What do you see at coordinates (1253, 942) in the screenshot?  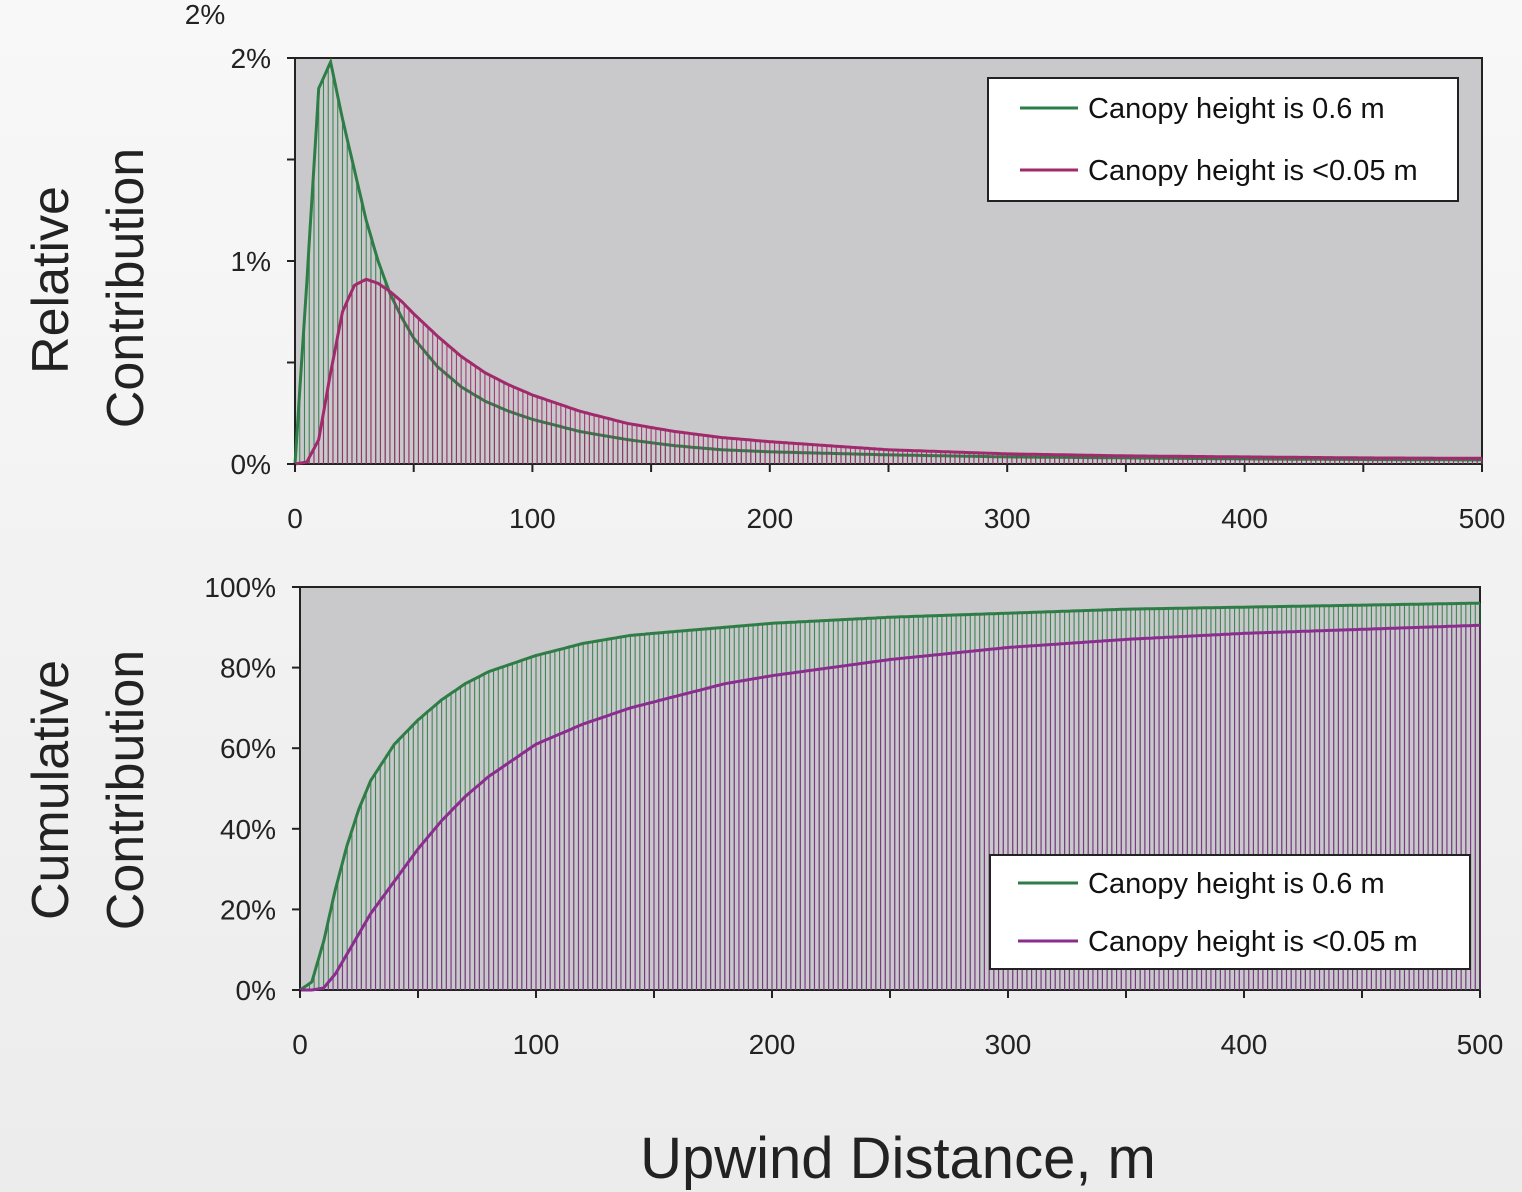 I see `legend-bottom-label-1: Canopy height is <0.05 m` at bounding box center [1253, 942].